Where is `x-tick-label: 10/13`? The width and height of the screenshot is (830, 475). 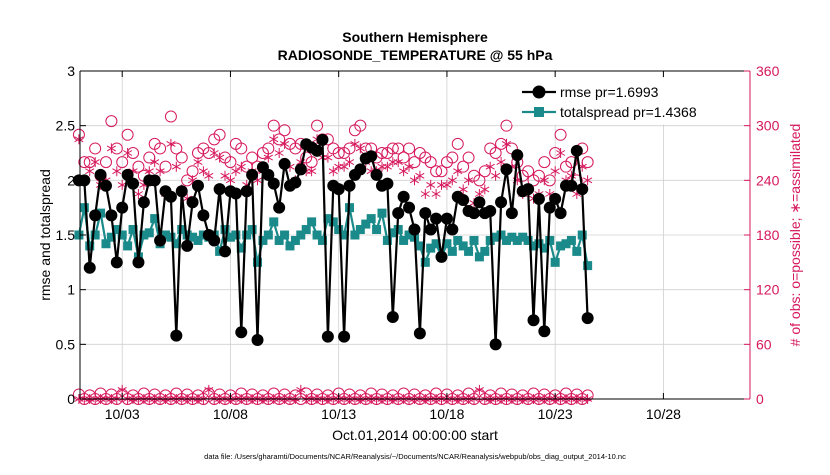
x-tick-label: 10/13 is located at coordinates (338, 414).